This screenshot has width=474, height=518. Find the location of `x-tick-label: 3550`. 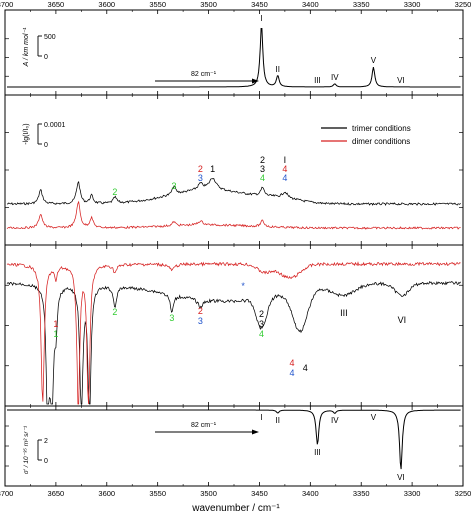

x-tick-label: 3550 is located at coordinates (157, 493).